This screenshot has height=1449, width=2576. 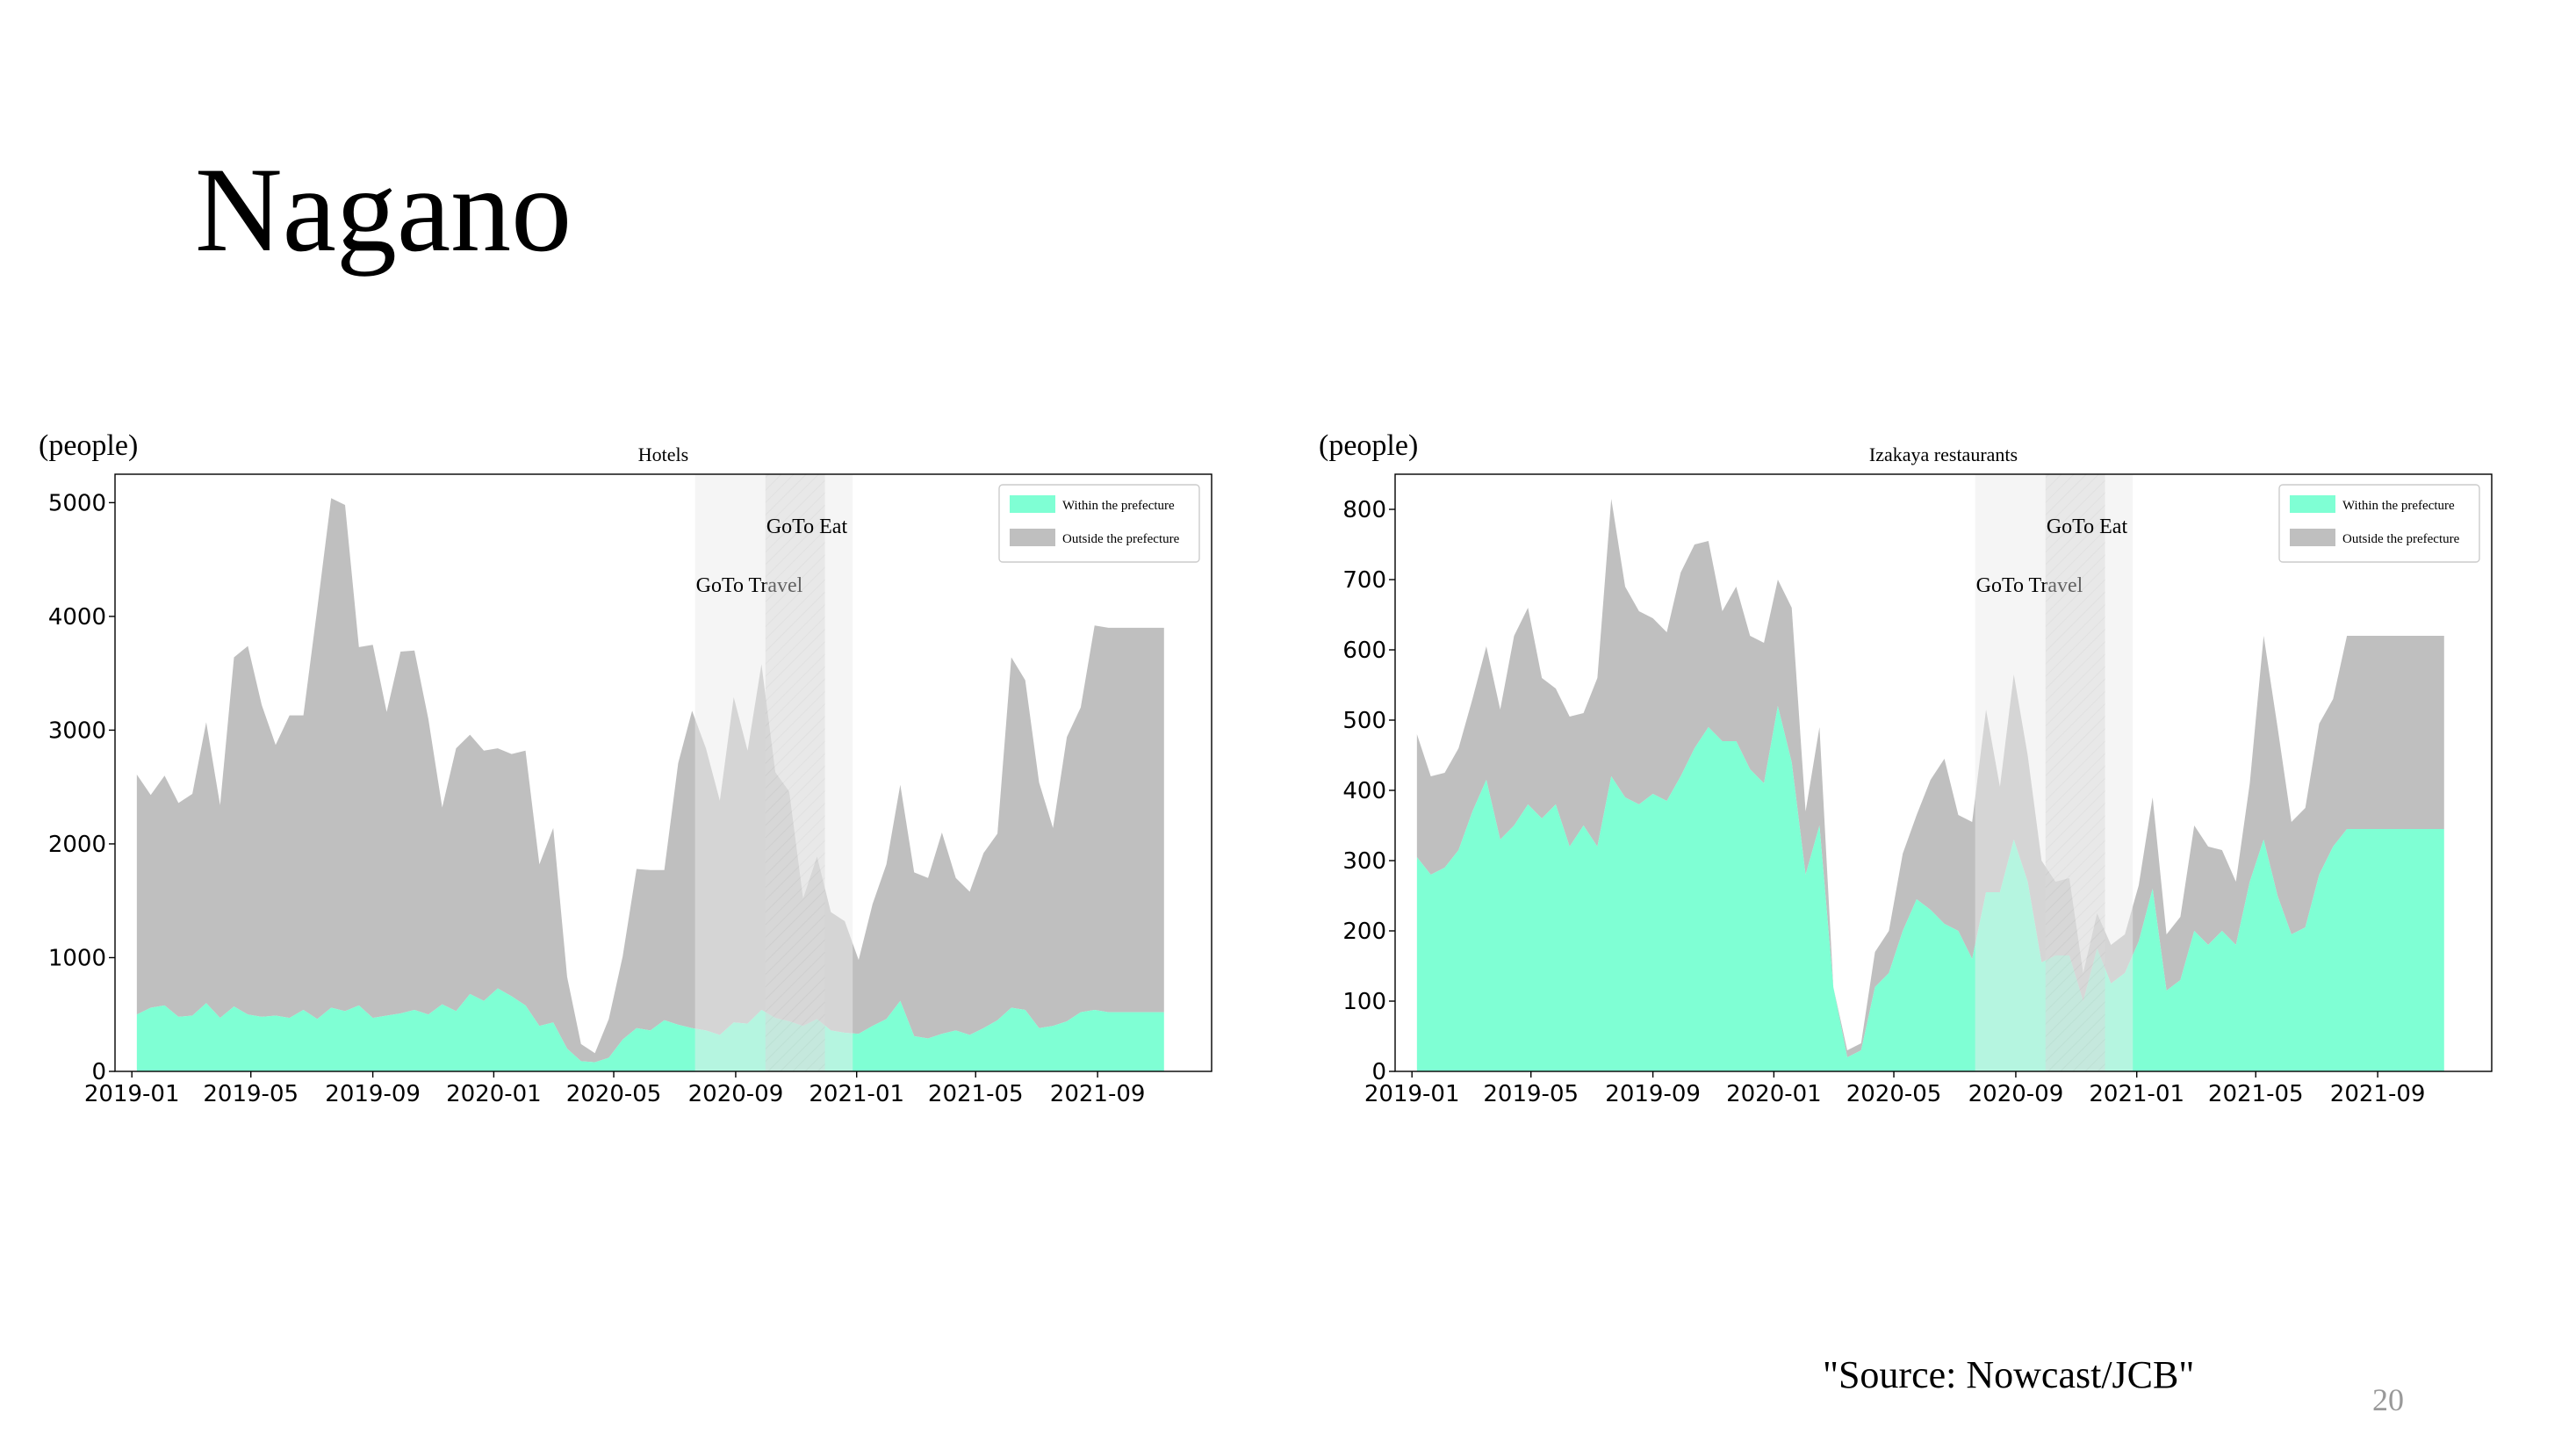 I want to click on y-tick-label: 400, so click(x=1364, y=791).